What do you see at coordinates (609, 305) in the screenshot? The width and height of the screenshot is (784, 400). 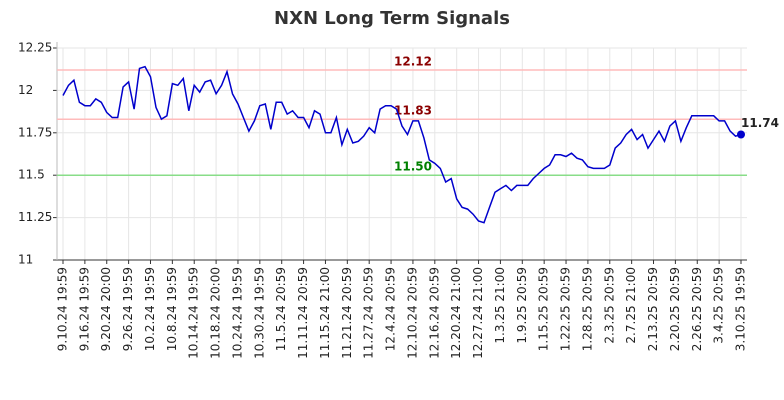 I see `x-tick-label: 2.3.25 20:59` at bounding box center [609, 305].